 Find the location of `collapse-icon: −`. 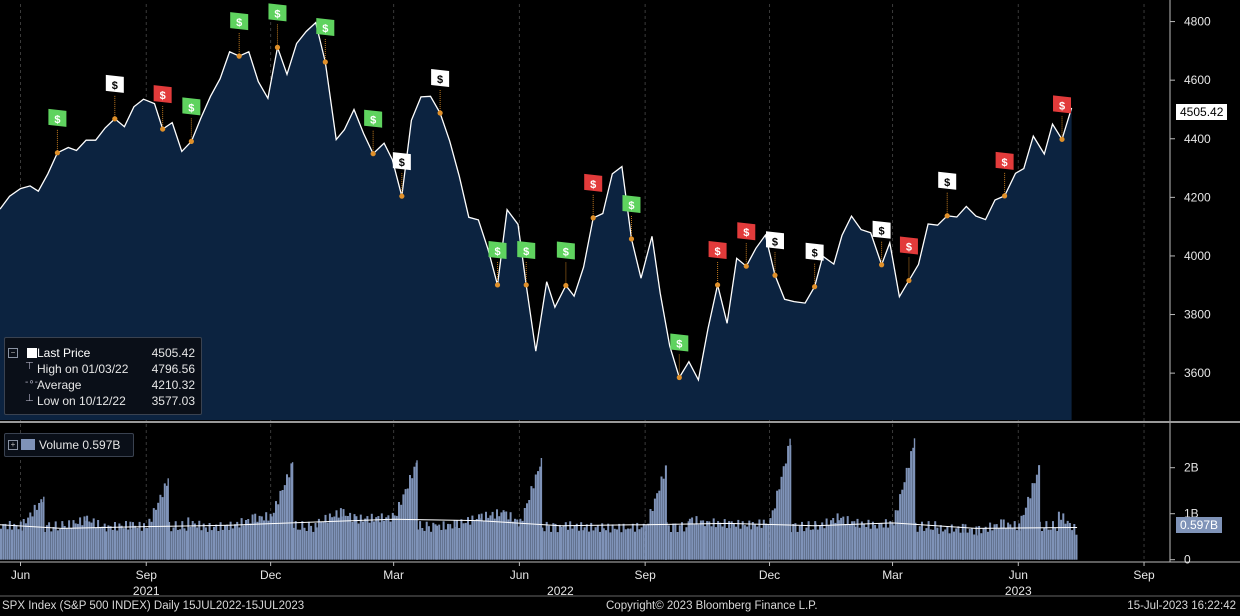

collapse-icon: − is located at coordinates (13, 353).